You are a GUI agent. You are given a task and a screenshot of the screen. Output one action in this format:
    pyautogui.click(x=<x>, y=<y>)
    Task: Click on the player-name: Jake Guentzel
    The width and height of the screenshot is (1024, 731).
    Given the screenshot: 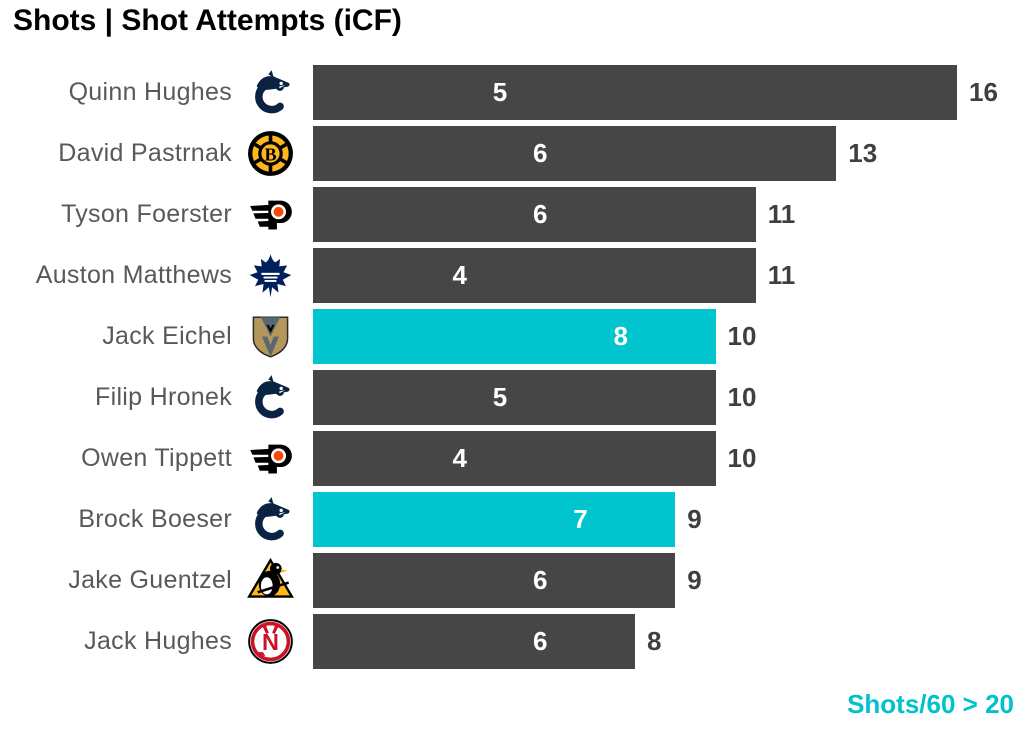 What is the action you would take?
    pyautogui.click(x=150, y=580)
    